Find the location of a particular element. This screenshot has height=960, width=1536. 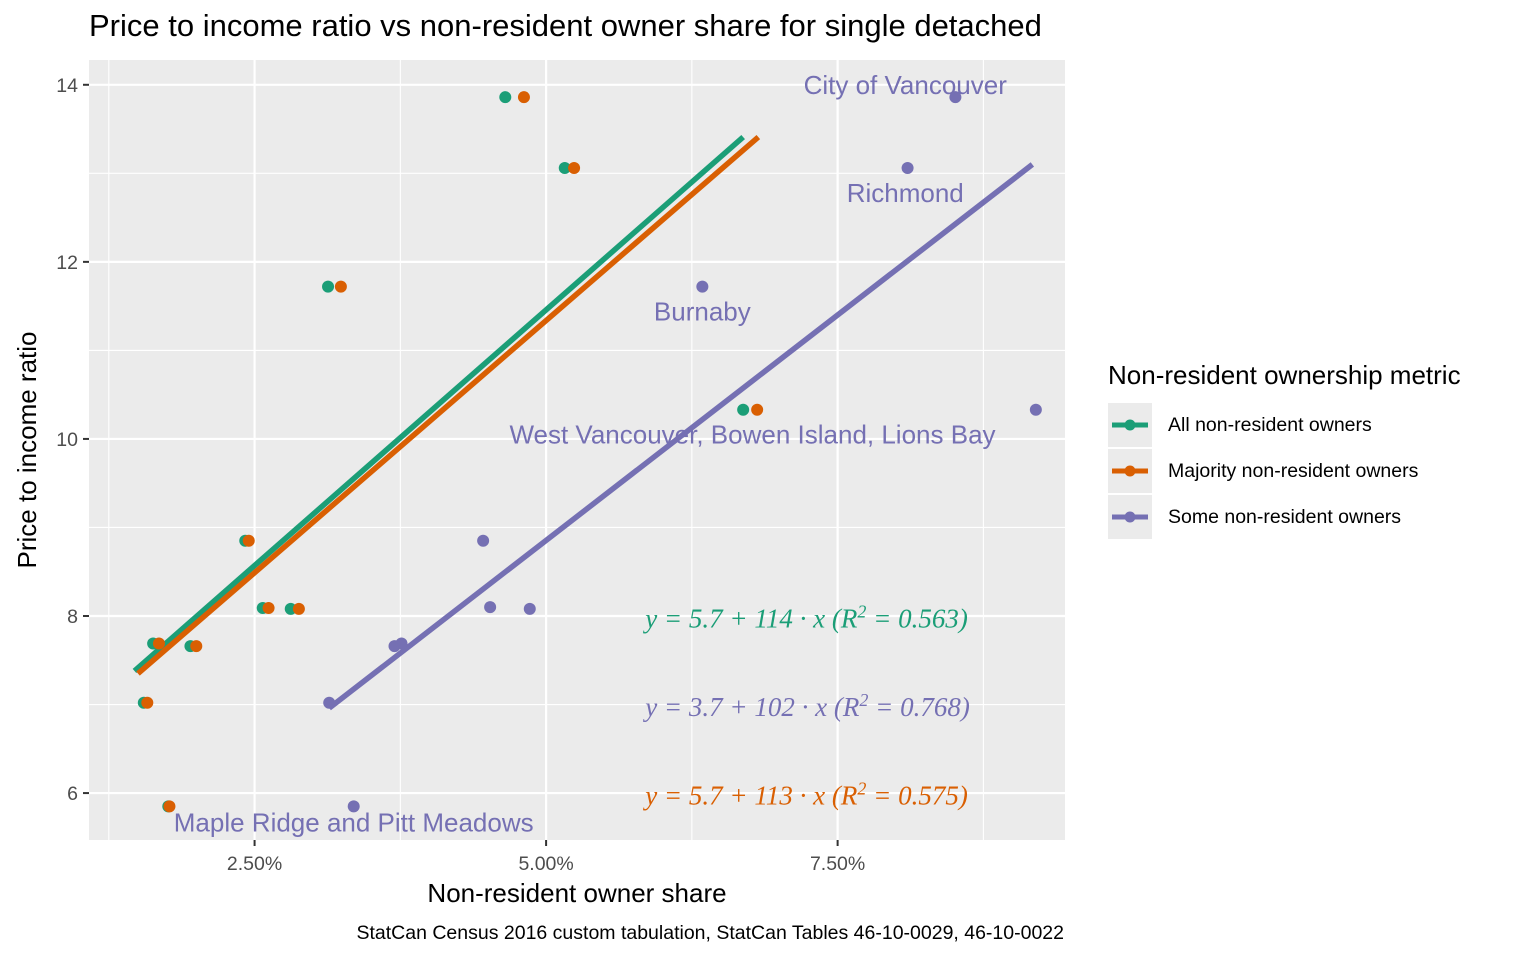

legend-item: All non-resident owners is located at coordinates (1284, 425).